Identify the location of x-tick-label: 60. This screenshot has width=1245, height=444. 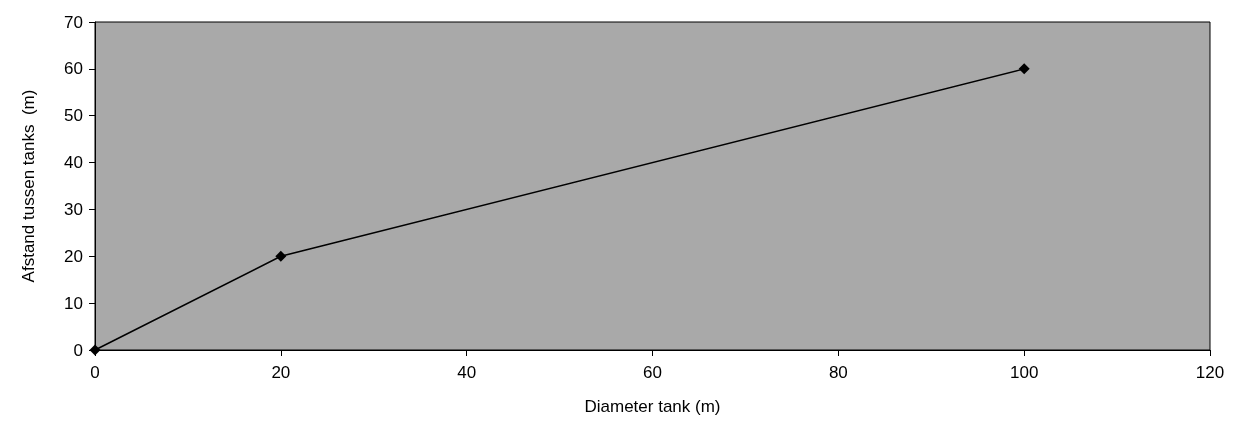
(652, 372).